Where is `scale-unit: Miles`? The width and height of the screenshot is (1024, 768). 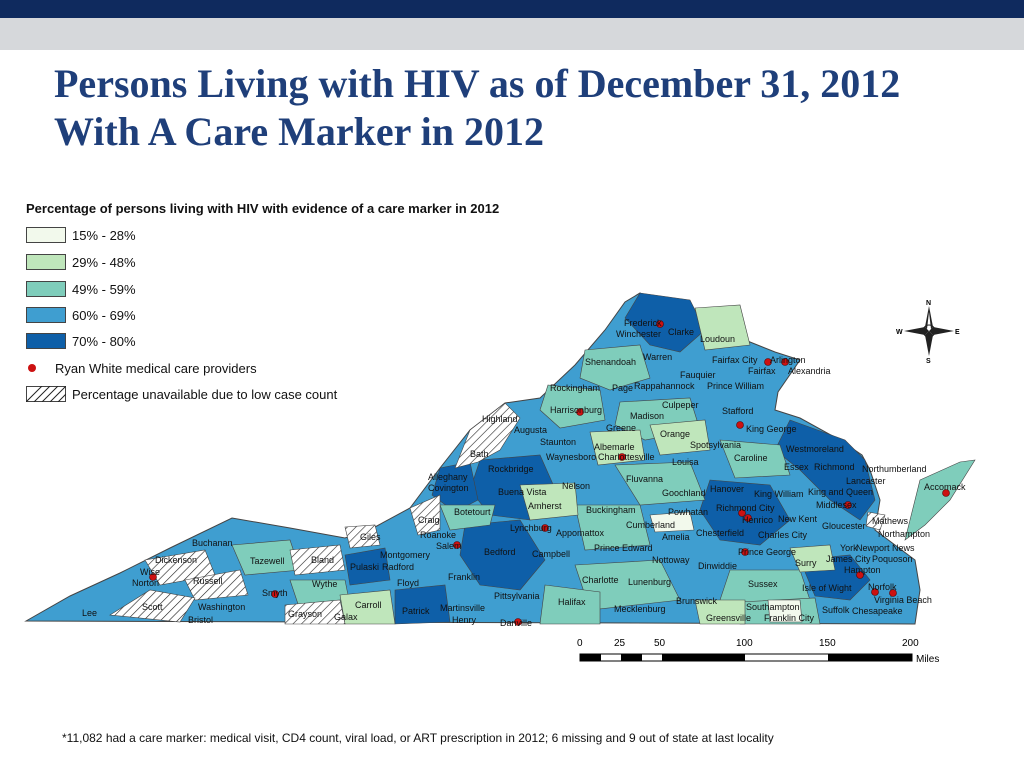
scale-unit: Miles is located at coordinates (927, 659).